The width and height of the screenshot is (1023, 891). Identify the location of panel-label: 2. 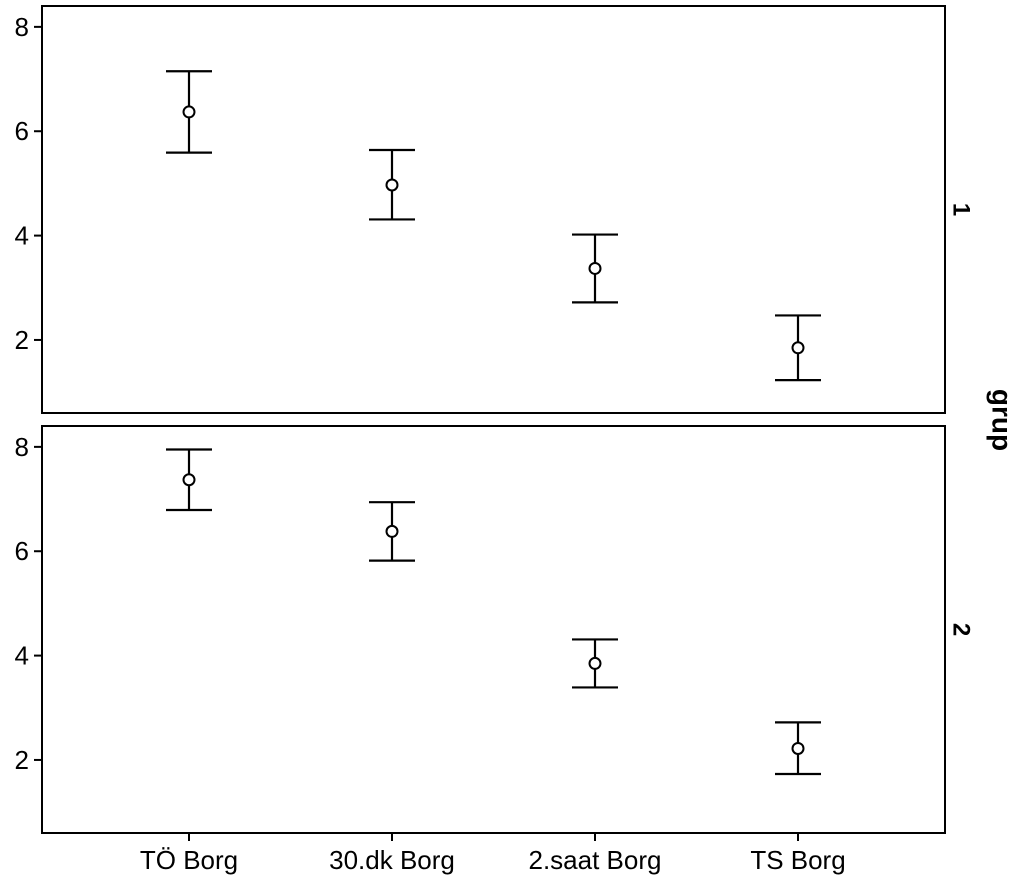
(961, 629).